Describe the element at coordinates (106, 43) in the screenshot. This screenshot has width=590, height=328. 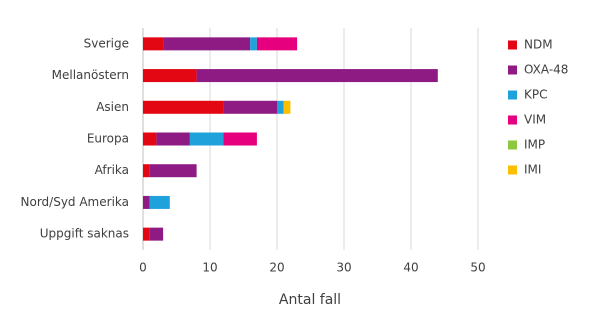
I see `y-tick-label: Sverige` at that location.